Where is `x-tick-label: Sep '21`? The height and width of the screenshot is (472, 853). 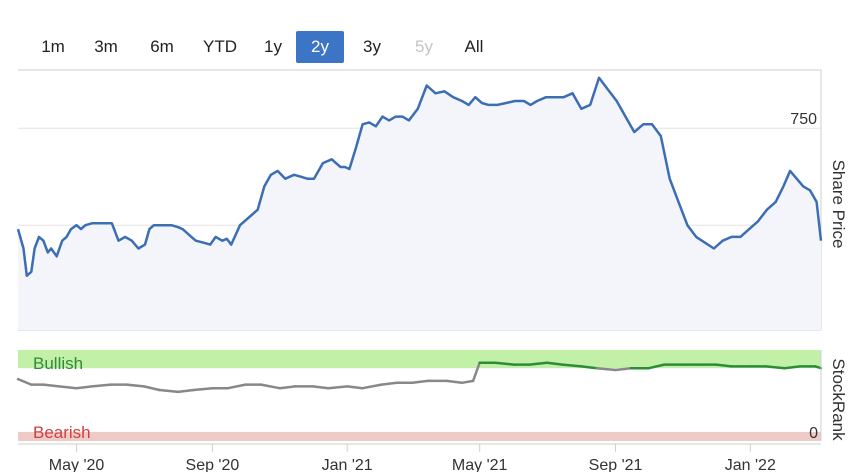 x-tick-label: Sep '21 is located at coordinates (616, 464).